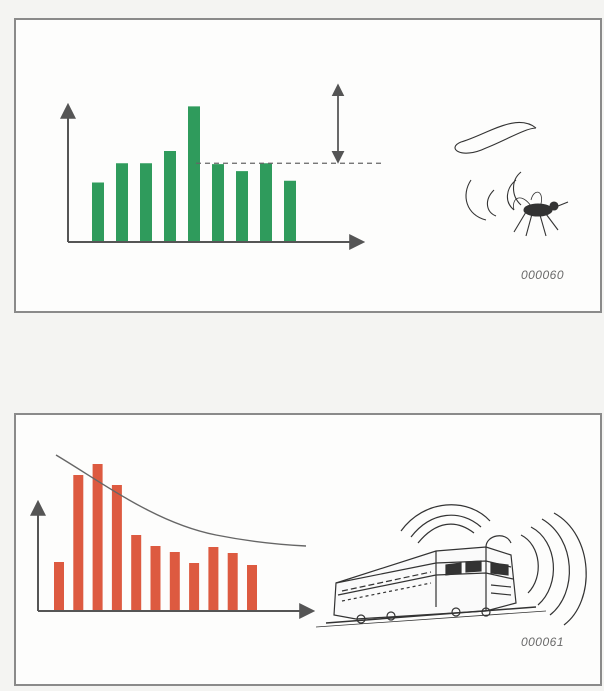  What do you see at coordinates (451, 566) in the screenshot?
I see `train-icon` at bounding box center [451, 566].